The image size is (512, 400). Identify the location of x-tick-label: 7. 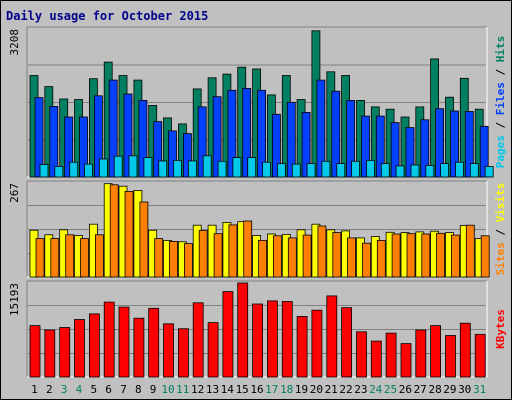
(123, 389).